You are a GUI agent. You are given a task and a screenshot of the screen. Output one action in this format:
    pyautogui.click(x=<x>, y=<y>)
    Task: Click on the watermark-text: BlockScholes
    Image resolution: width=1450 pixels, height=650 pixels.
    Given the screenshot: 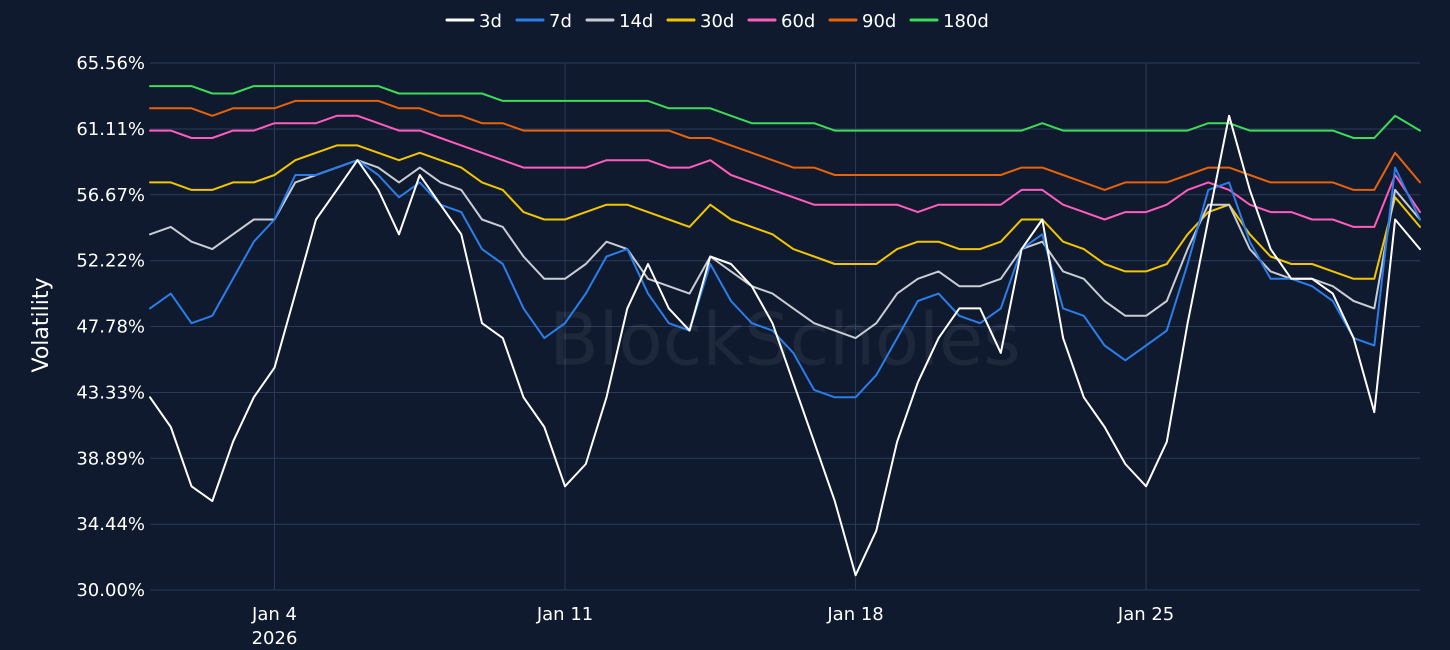 What is the action you would take?
    pyautogui.click(x=785, y=340)
    